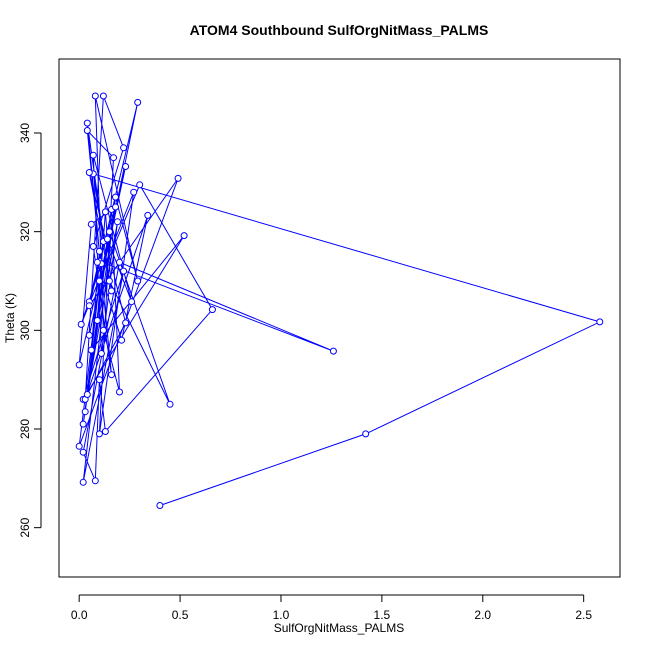 The image size is (650, 655). I want to click on y-axis: 260 280 300 320 340, so click(30, 330).